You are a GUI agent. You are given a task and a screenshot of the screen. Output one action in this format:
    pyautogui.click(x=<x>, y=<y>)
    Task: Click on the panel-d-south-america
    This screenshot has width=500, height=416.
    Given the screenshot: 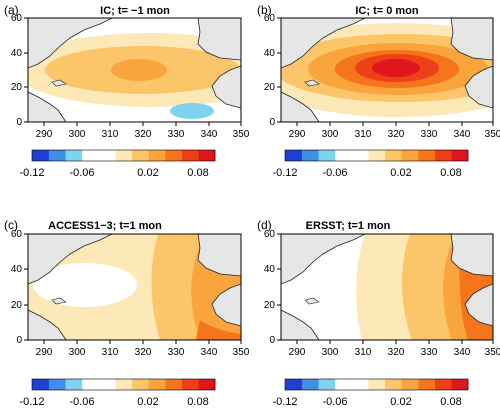 What is the action you would take?
    pyautogui.click(x=300, y=324)
    